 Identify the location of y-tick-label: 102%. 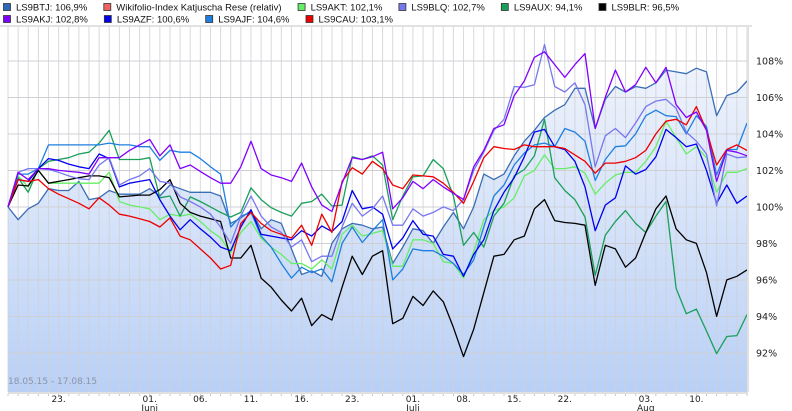
(769, 171).